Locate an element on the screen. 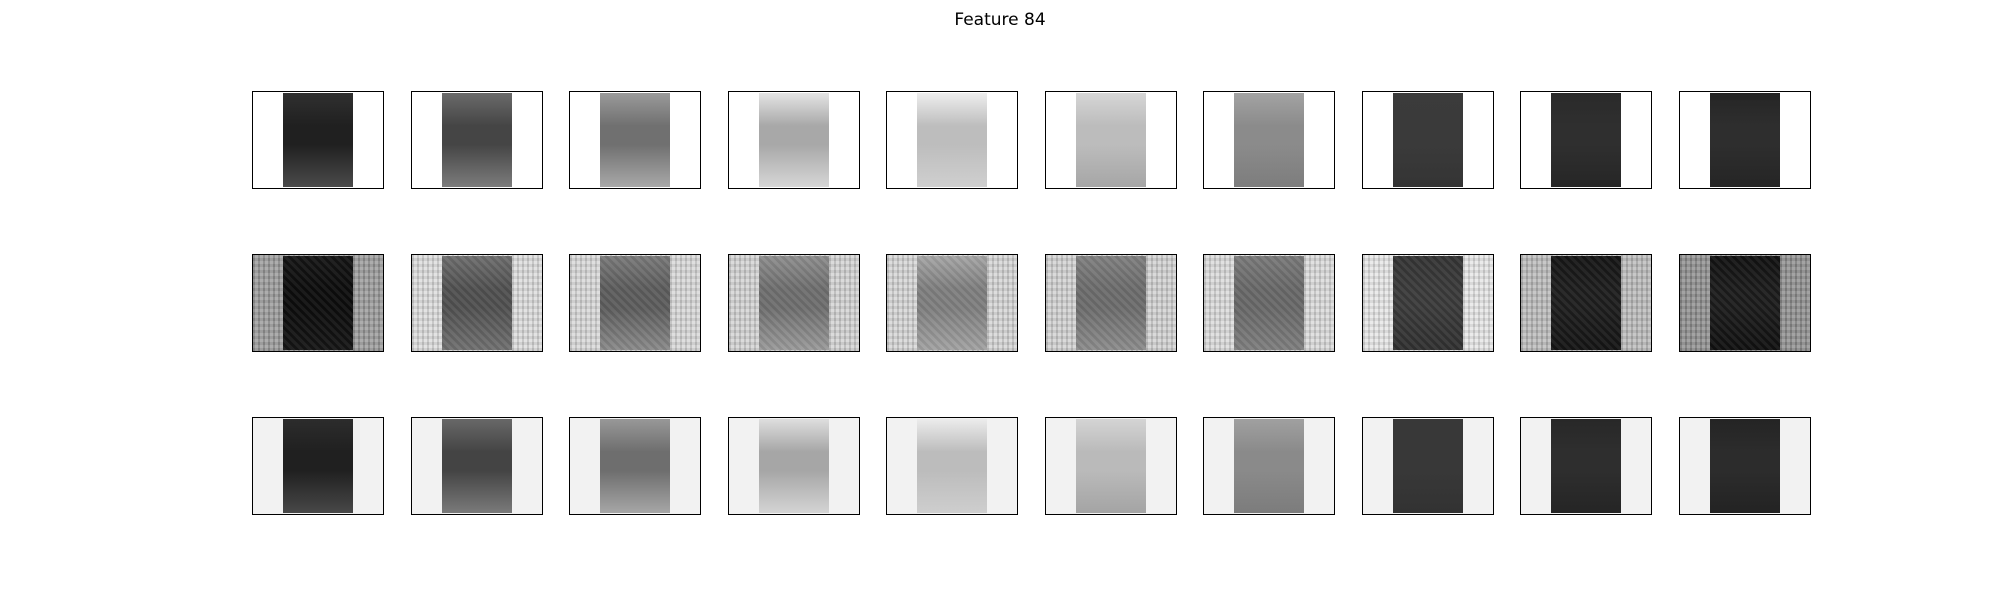  figure-title: Feature 84 is located at coordinates (1000, 20).